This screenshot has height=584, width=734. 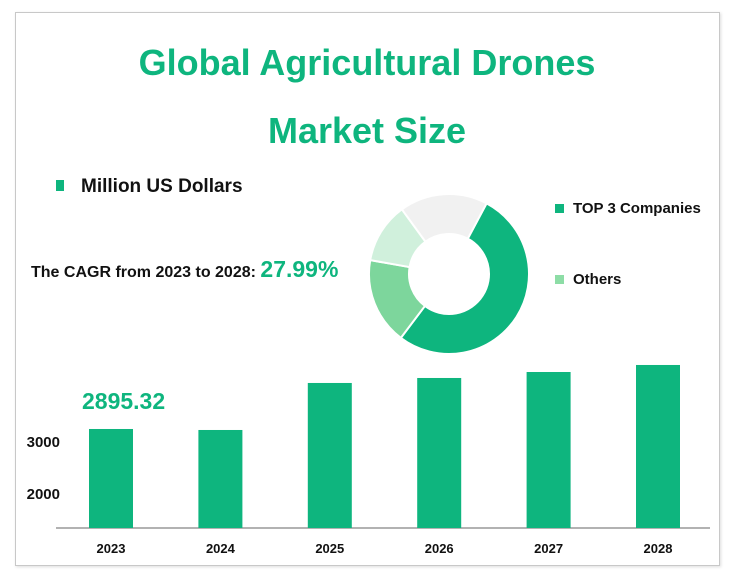 What do you see at coordinates (658, 446) in the screenshot?
I see `bar-2028` at bounding box center [658, 446].